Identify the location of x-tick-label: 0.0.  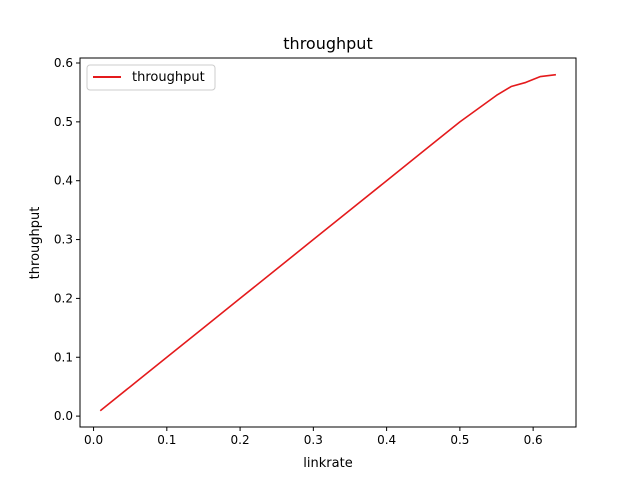
(93, 440).